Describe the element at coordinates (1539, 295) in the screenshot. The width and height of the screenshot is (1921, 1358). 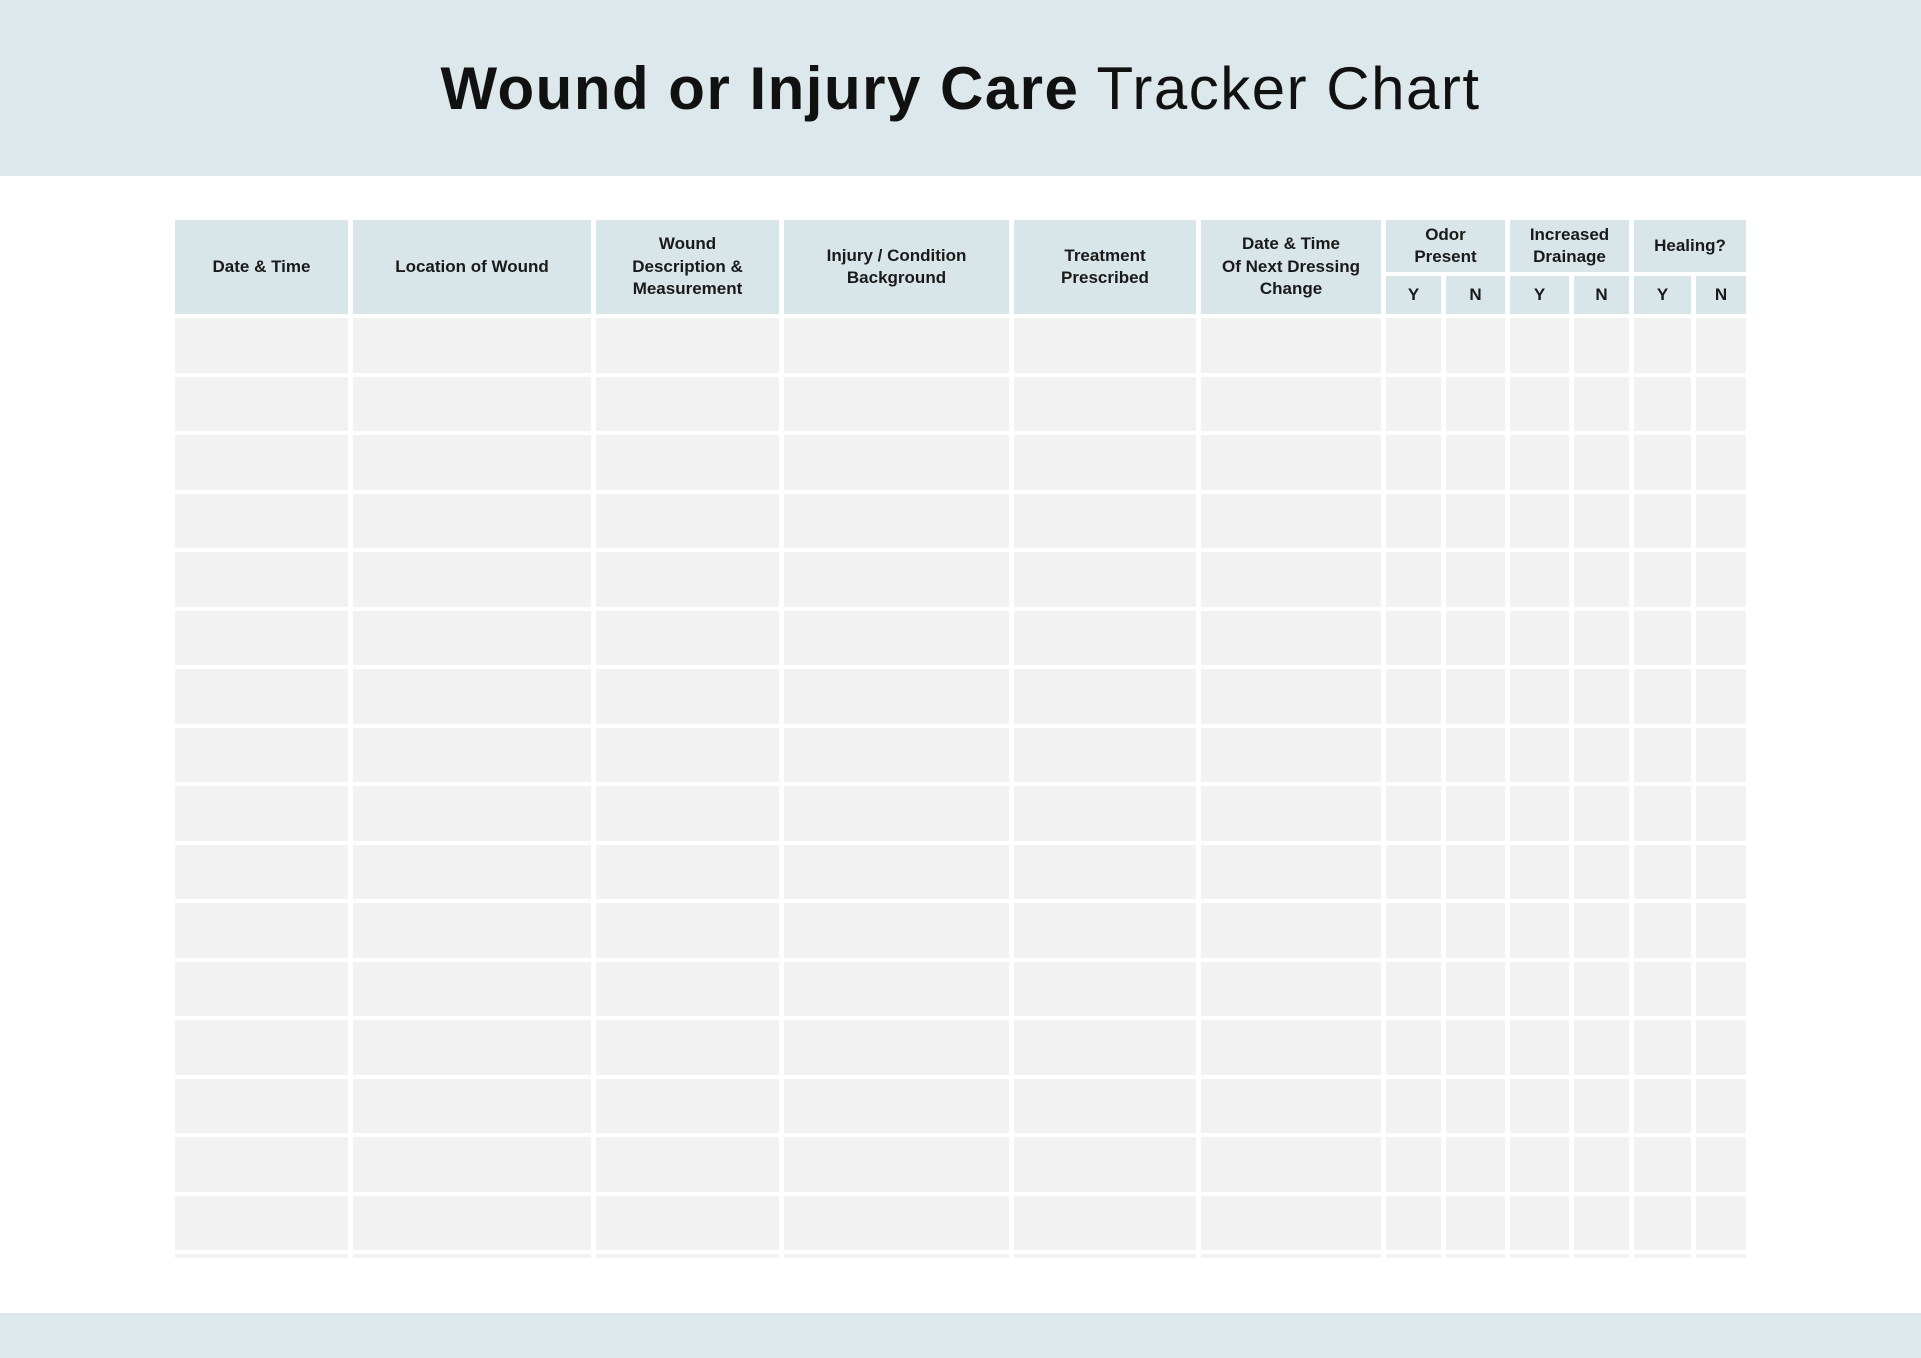
I see `subcolumn-header-increased-drainage-yes: Y` at that location.